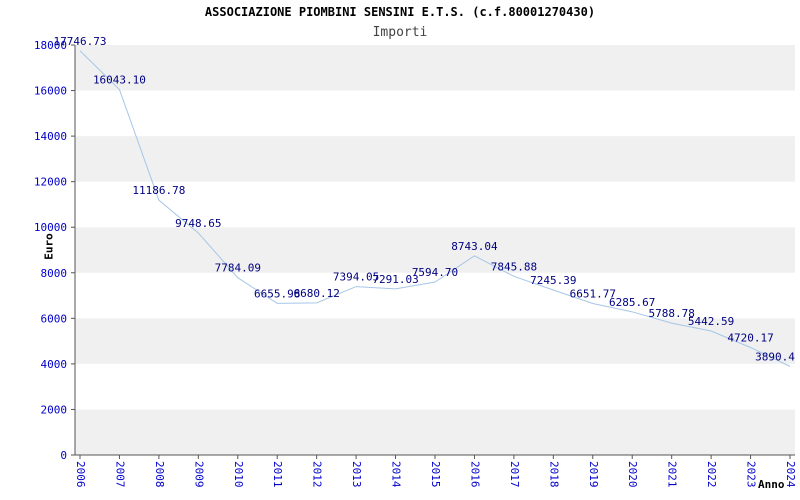 The image size is (800, 500). Describe the element at coordinates (80, 41) in the screenshot. I see `data-label: 17746.73` at that location.